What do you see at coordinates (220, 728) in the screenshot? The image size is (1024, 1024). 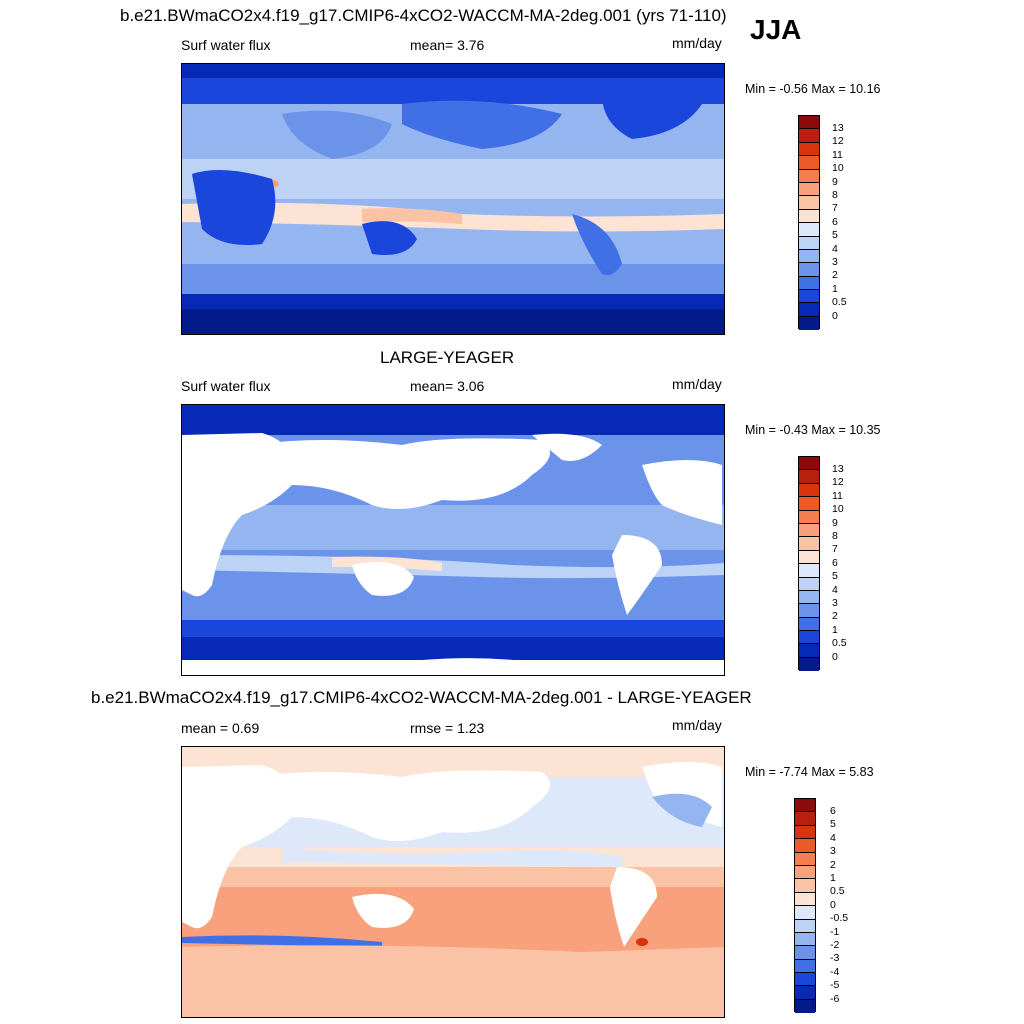 I see `panel3-mean-label: mean = 0.69` at bounding box center [220, 728].